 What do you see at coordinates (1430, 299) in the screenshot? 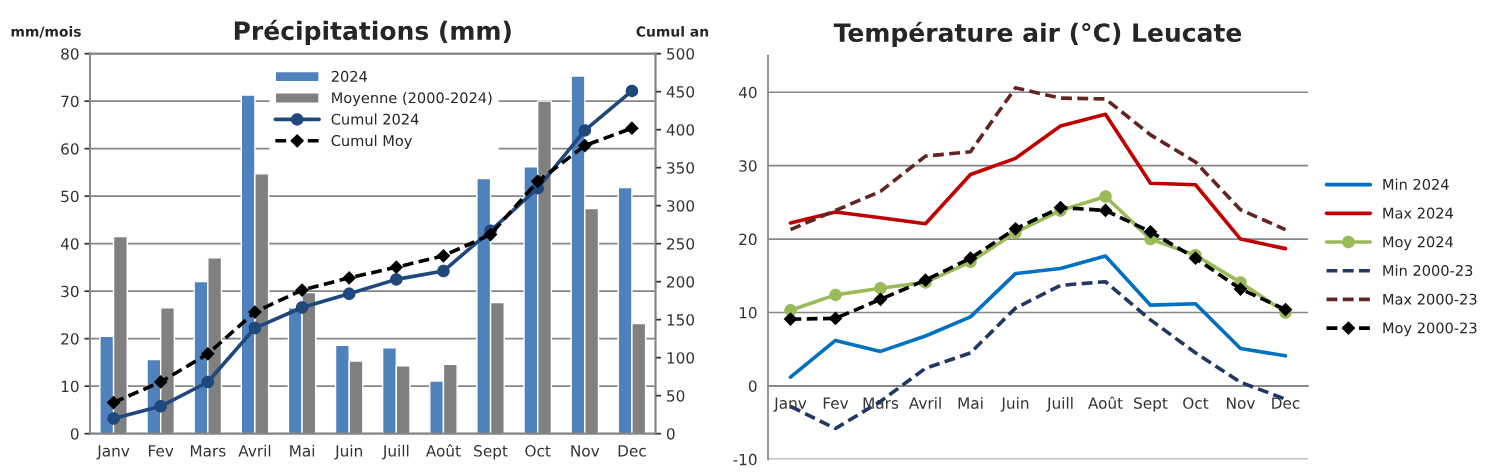
I see `legend-label: Max 2000-23` at bounding box center [1430, 299].